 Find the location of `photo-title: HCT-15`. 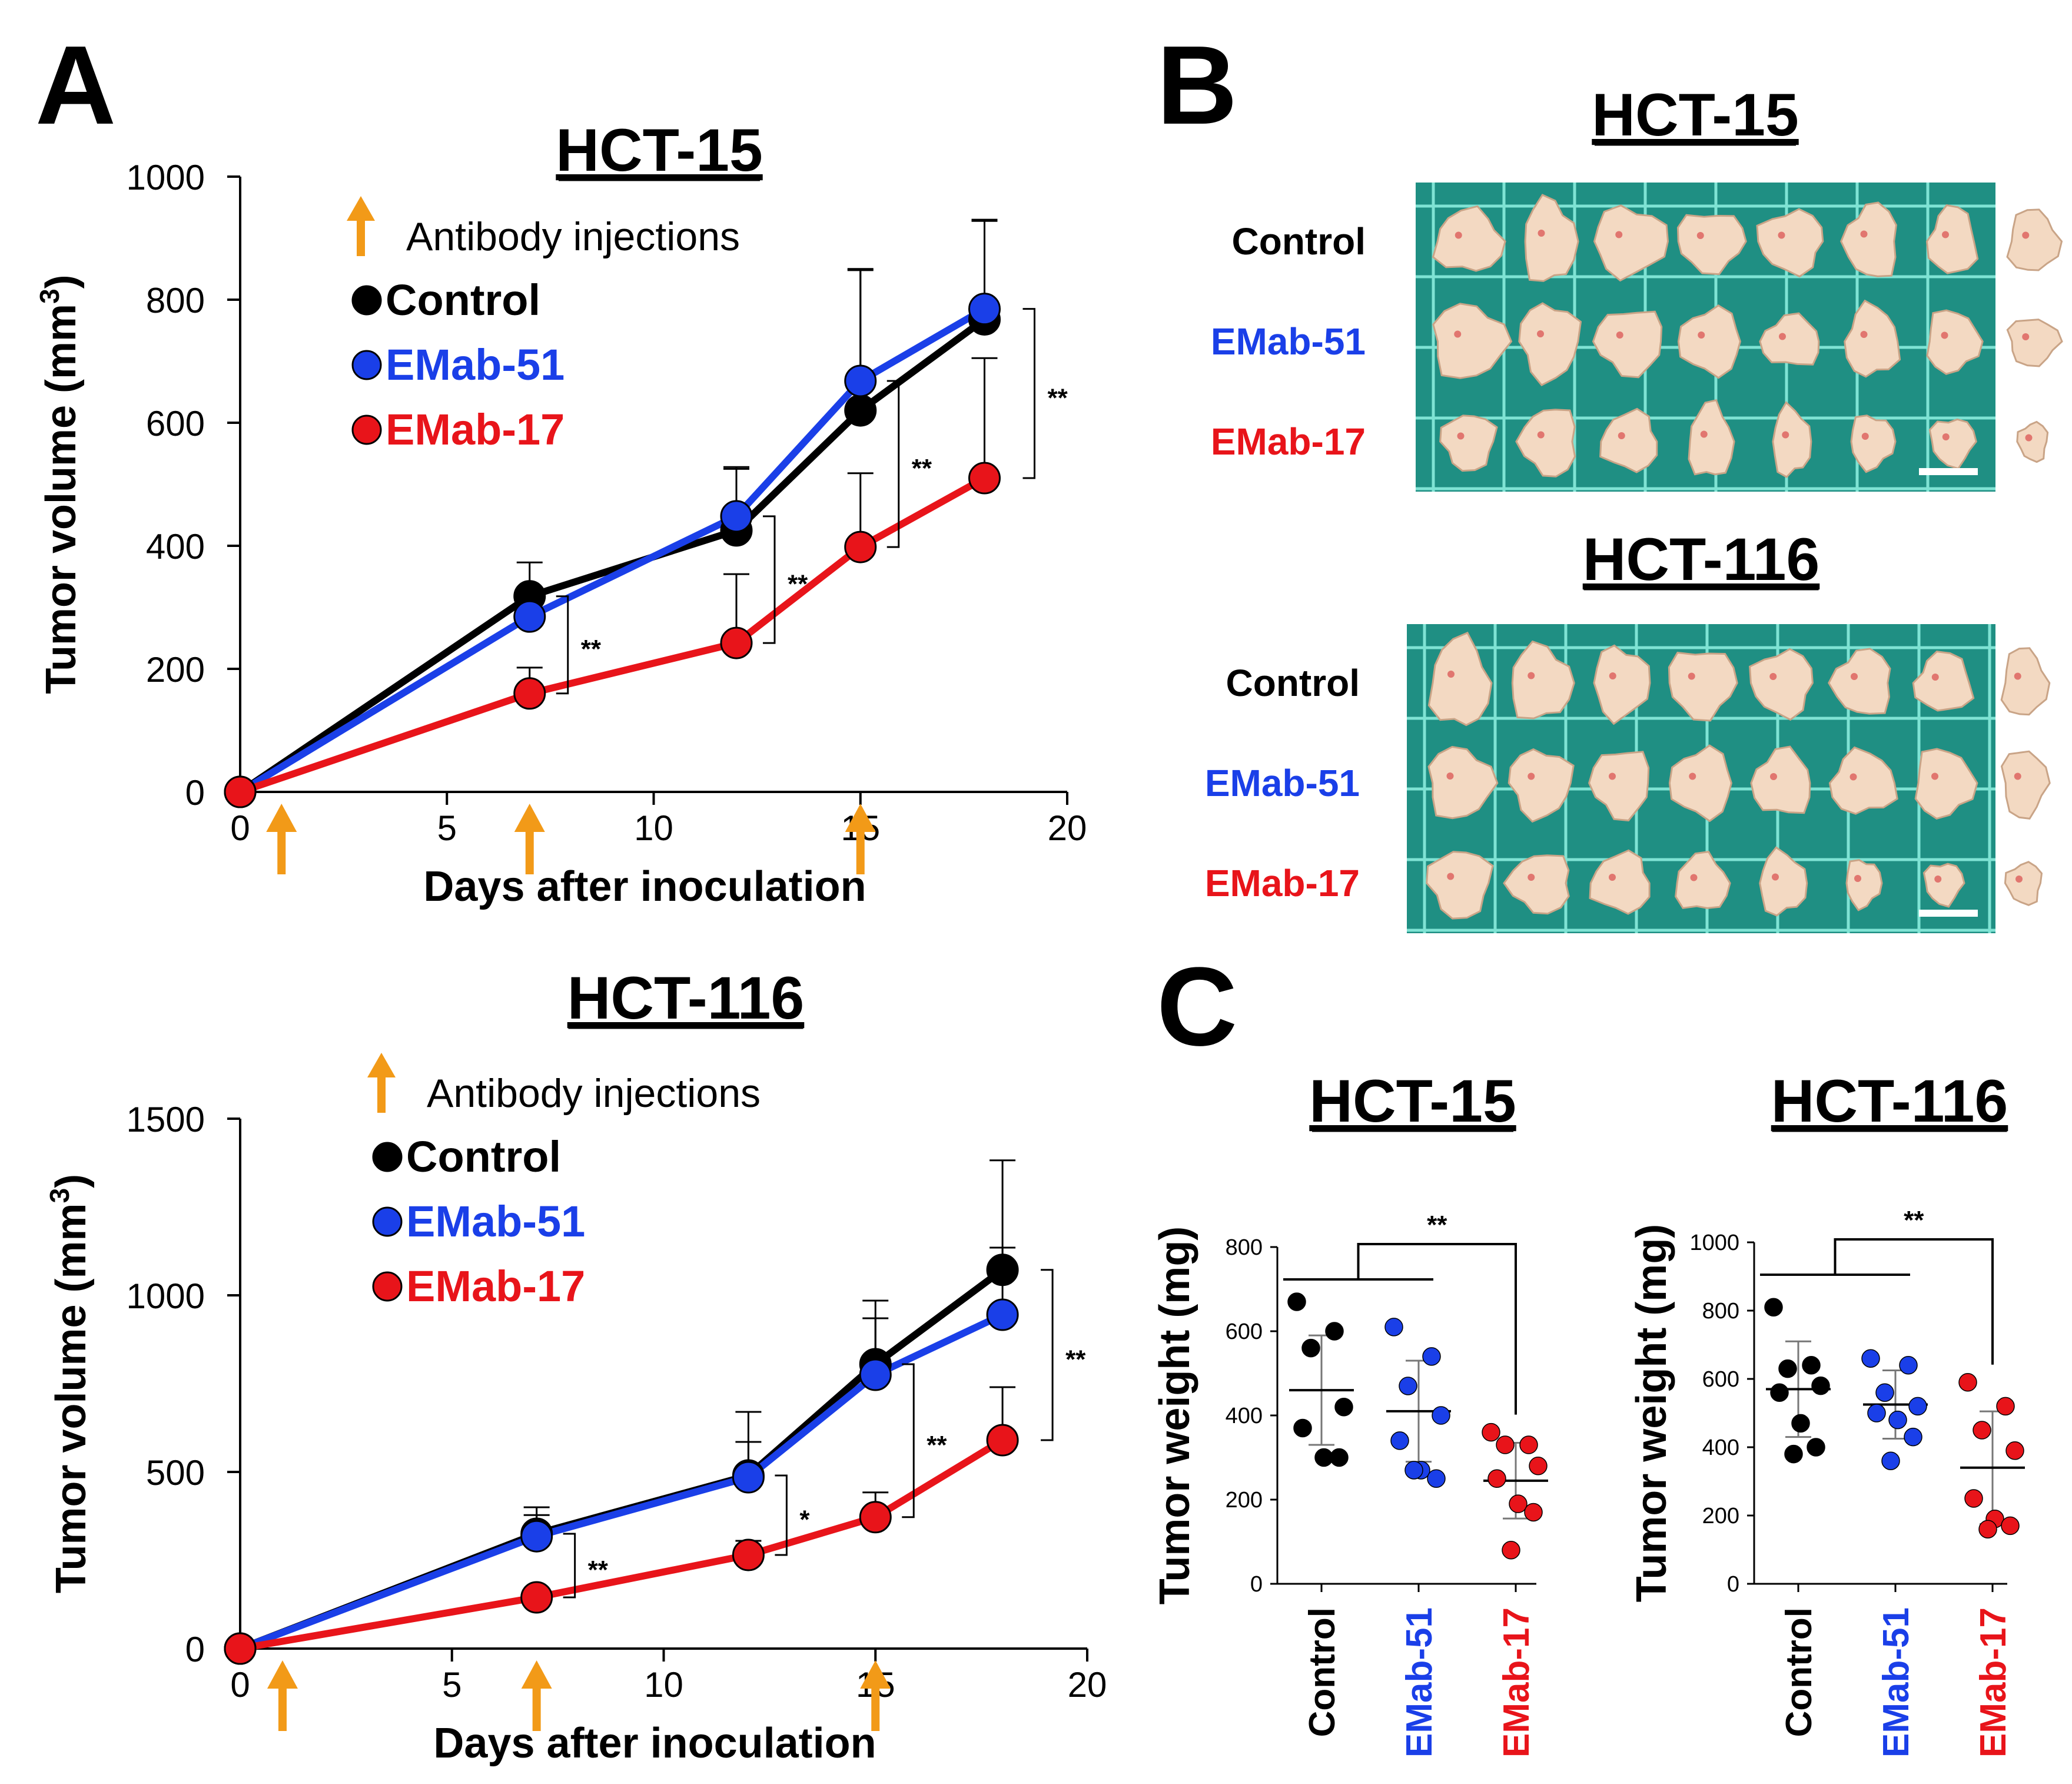

photo-title: HCT-15 is located at coordinates (1695, 114).